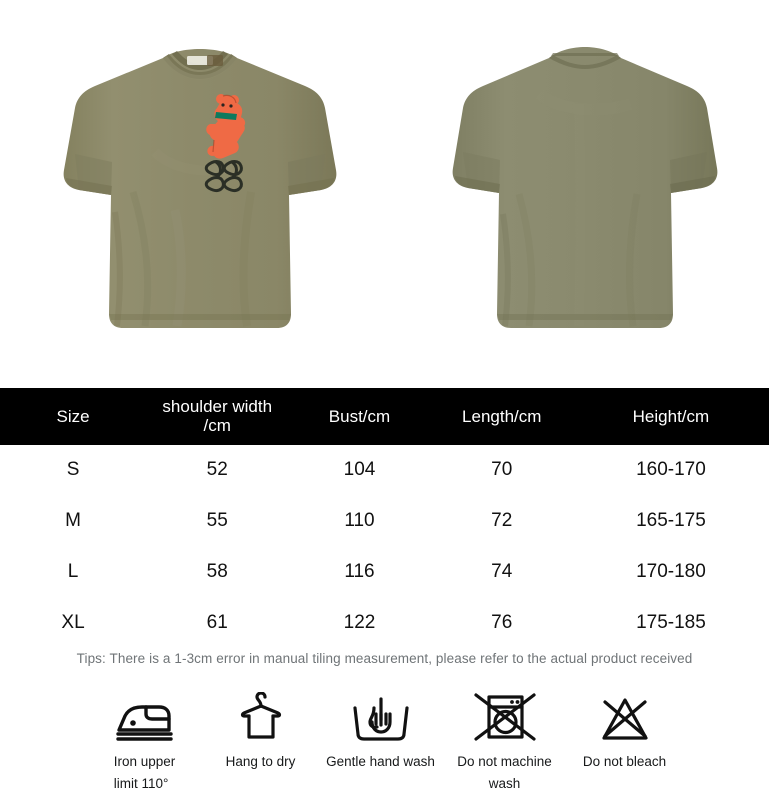 This screenshot has width=769, height=800. What do you see at coordinates (217, 522) in the screenshot?
I see `cell-shoulder: 55` at bounding box center [217, 522].